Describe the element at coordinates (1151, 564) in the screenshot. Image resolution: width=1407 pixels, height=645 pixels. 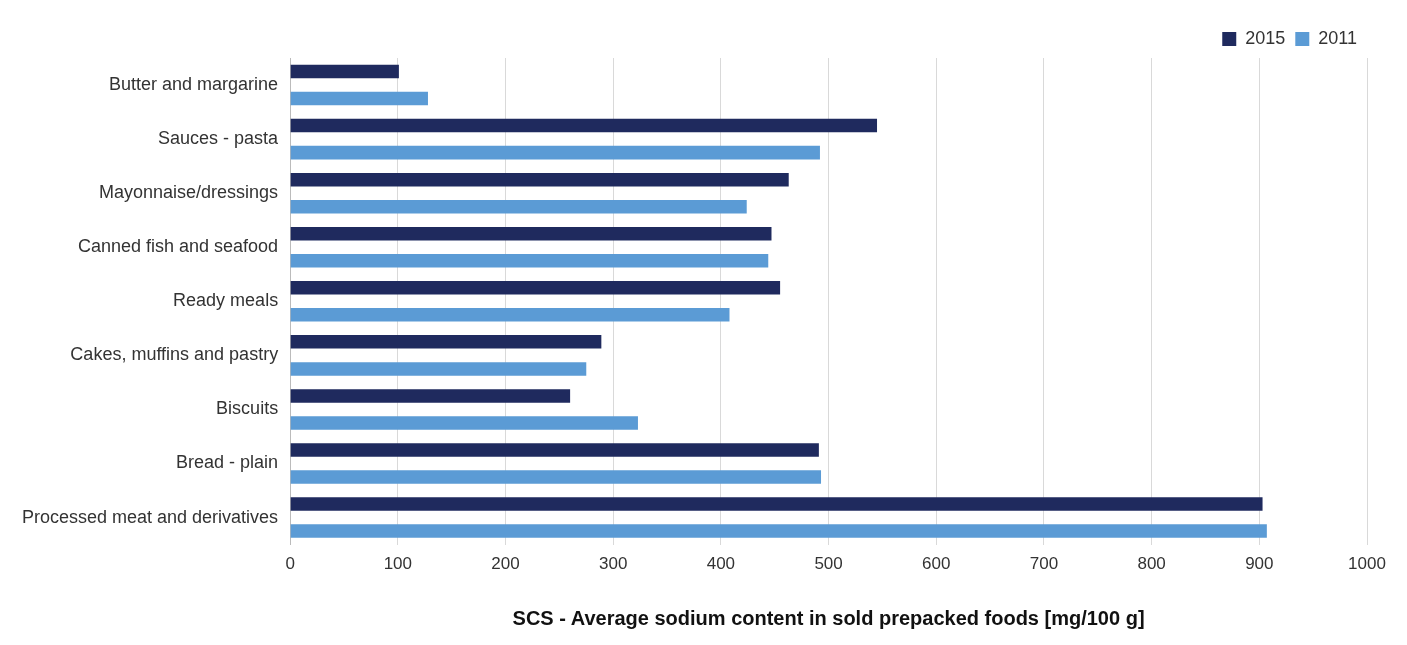
I see `x-tick-label: 800` at that location.